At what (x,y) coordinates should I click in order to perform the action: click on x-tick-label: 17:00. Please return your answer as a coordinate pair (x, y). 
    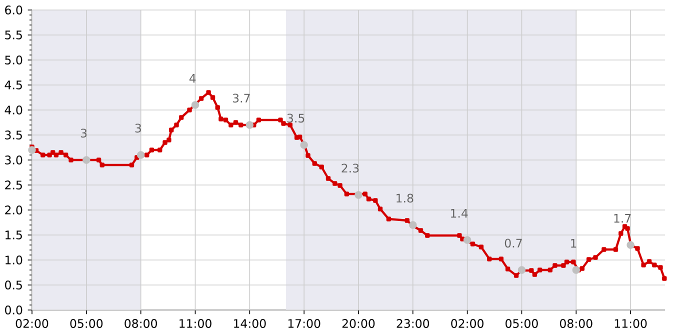
    Looking at the image, I should click on (304, 323).